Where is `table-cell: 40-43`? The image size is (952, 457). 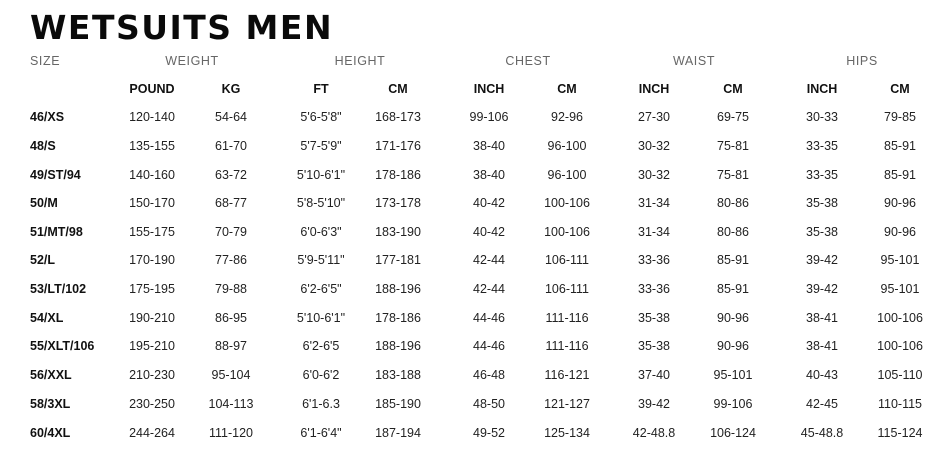
table-cell: 40-43 is located at coordinates (822, 375).